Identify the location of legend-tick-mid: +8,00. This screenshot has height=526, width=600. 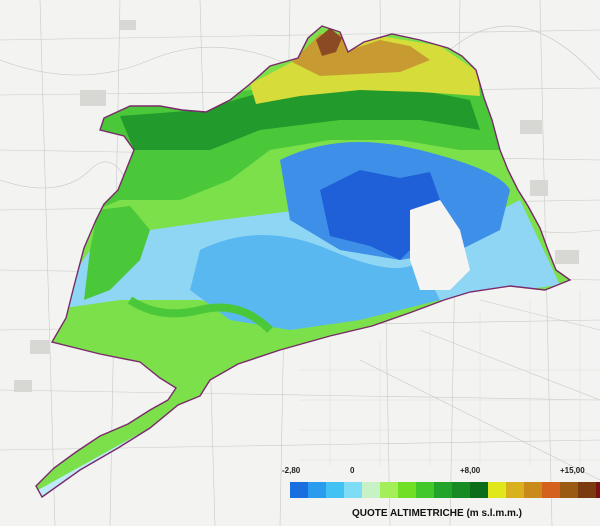
(470, 470).